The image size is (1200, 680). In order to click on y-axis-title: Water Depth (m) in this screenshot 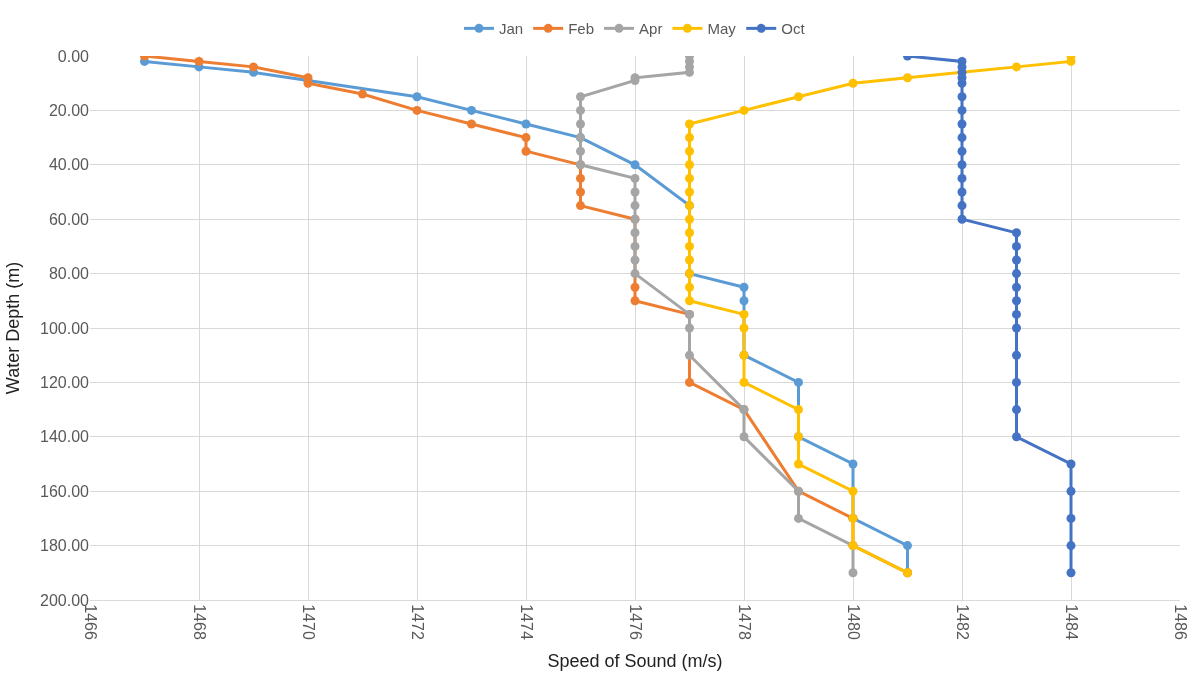, I will do `click(13, 328)`.